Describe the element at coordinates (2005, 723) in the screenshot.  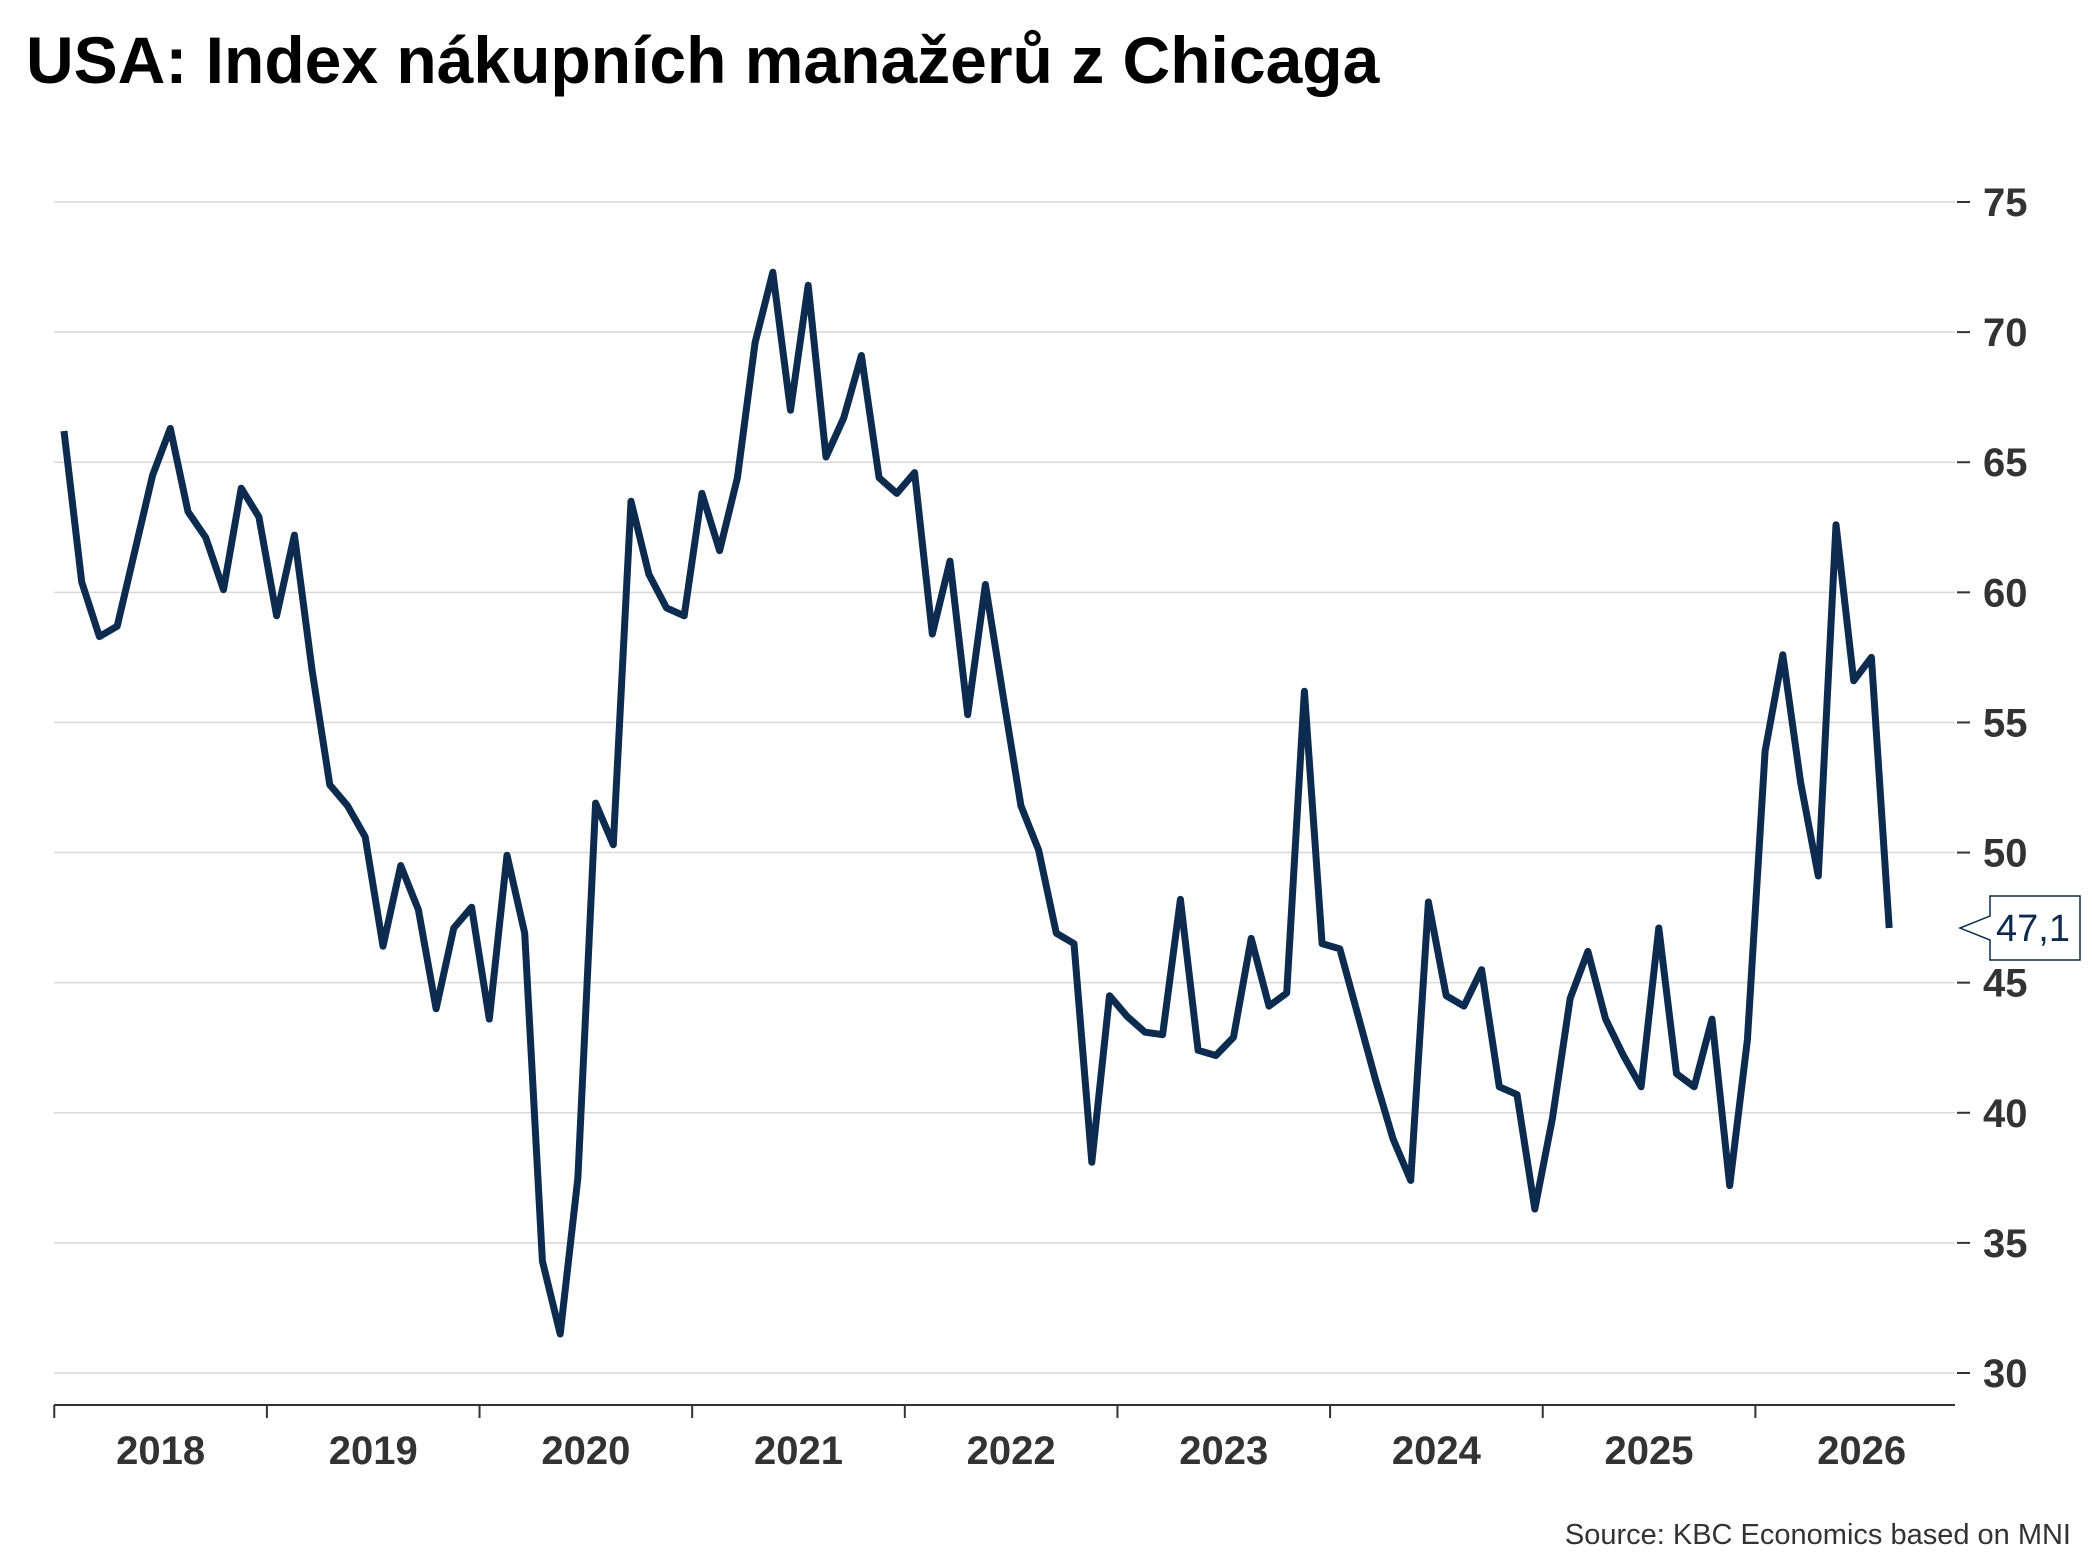
I see `y-tick-label: 55` at that location.